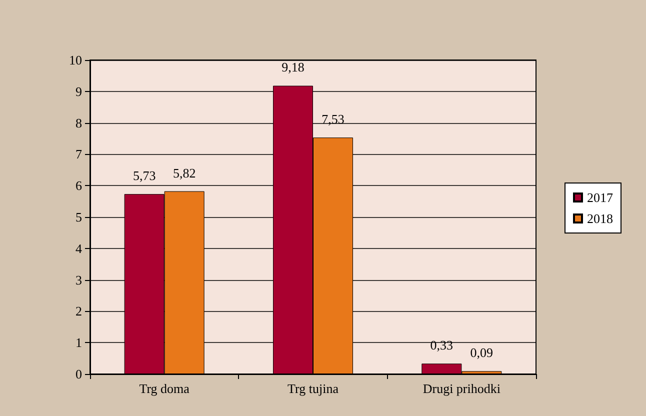  What do you see at coordinates (184, 172) in the screenshot?
I see `data-label: 5,82` at bounding box center [184, 172].